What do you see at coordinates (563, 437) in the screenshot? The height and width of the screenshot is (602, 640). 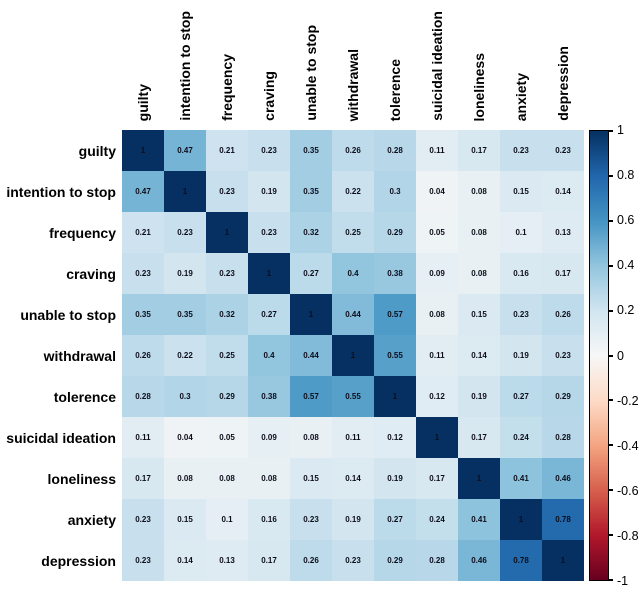 I see `heatmap-cell: 0.28` at bounding box center [563, 437].